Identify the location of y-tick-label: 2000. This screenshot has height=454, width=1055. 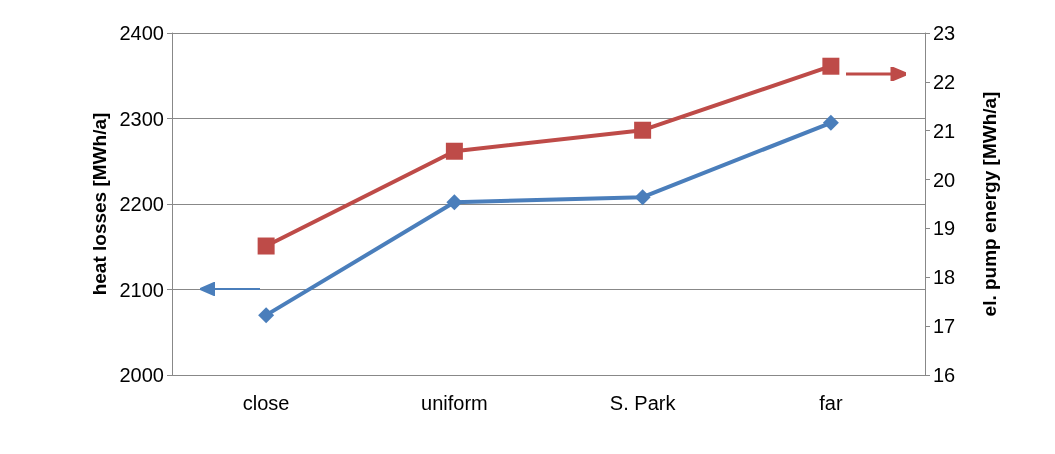
(141, 375).